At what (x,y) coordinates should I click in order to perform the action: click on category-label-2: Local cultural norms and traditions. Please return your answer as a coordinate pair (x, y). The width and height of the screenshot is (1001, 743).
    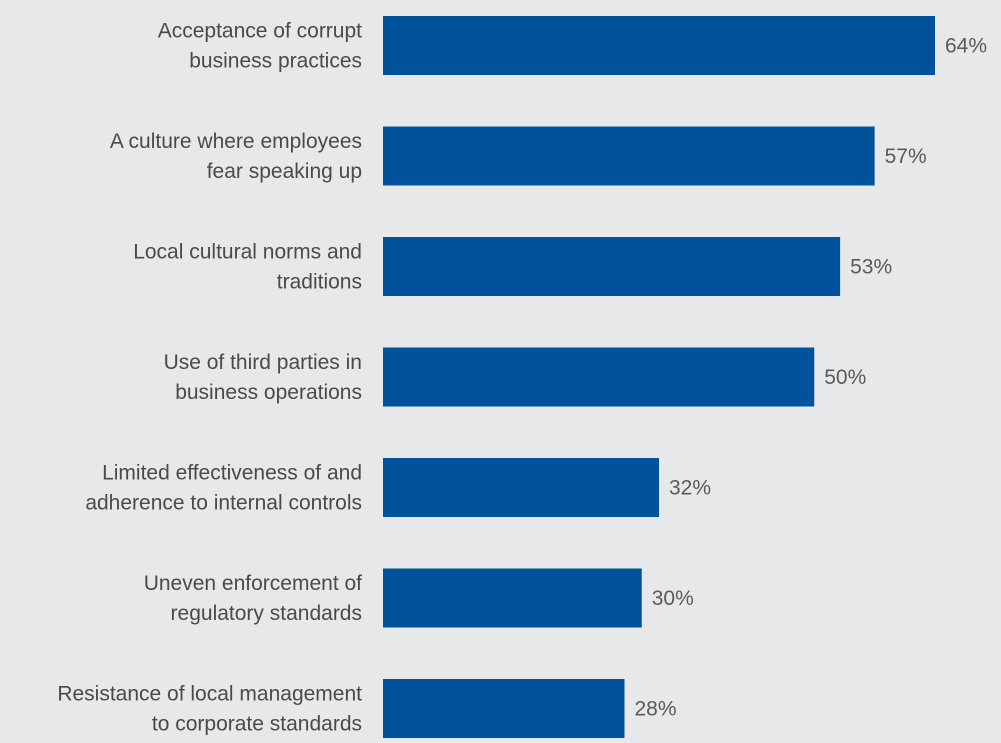
    Looking at the image, I should click on (247, 267).